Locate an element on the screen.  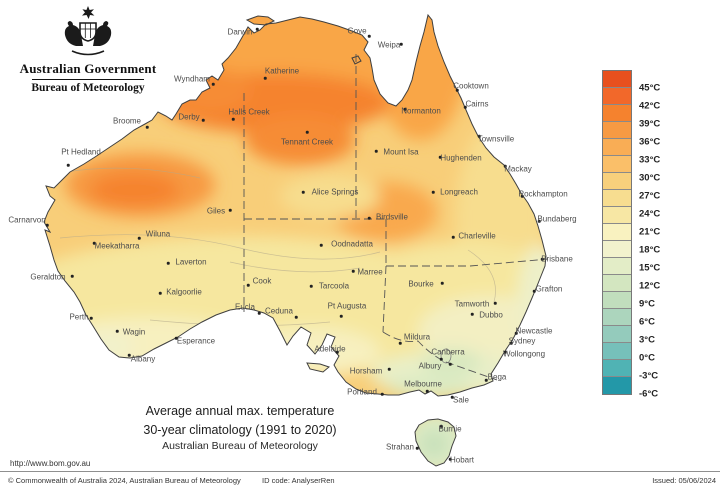
city-label: Ceduna is located at coordinates (279, 311).